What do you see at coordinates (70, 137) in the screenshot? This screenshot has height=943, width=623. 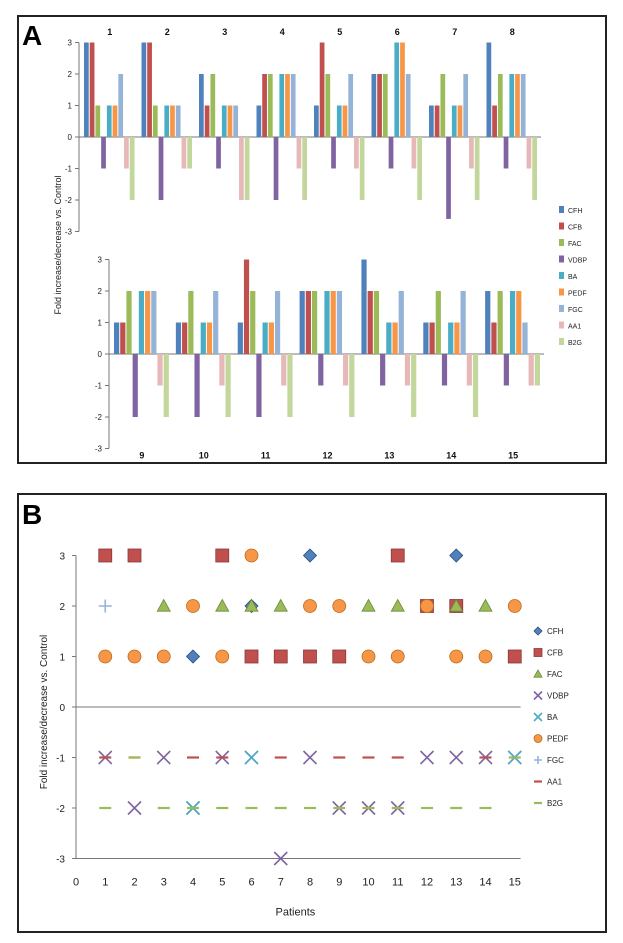 I see `y-tick-label: 0` at bounding box center [70, 137].